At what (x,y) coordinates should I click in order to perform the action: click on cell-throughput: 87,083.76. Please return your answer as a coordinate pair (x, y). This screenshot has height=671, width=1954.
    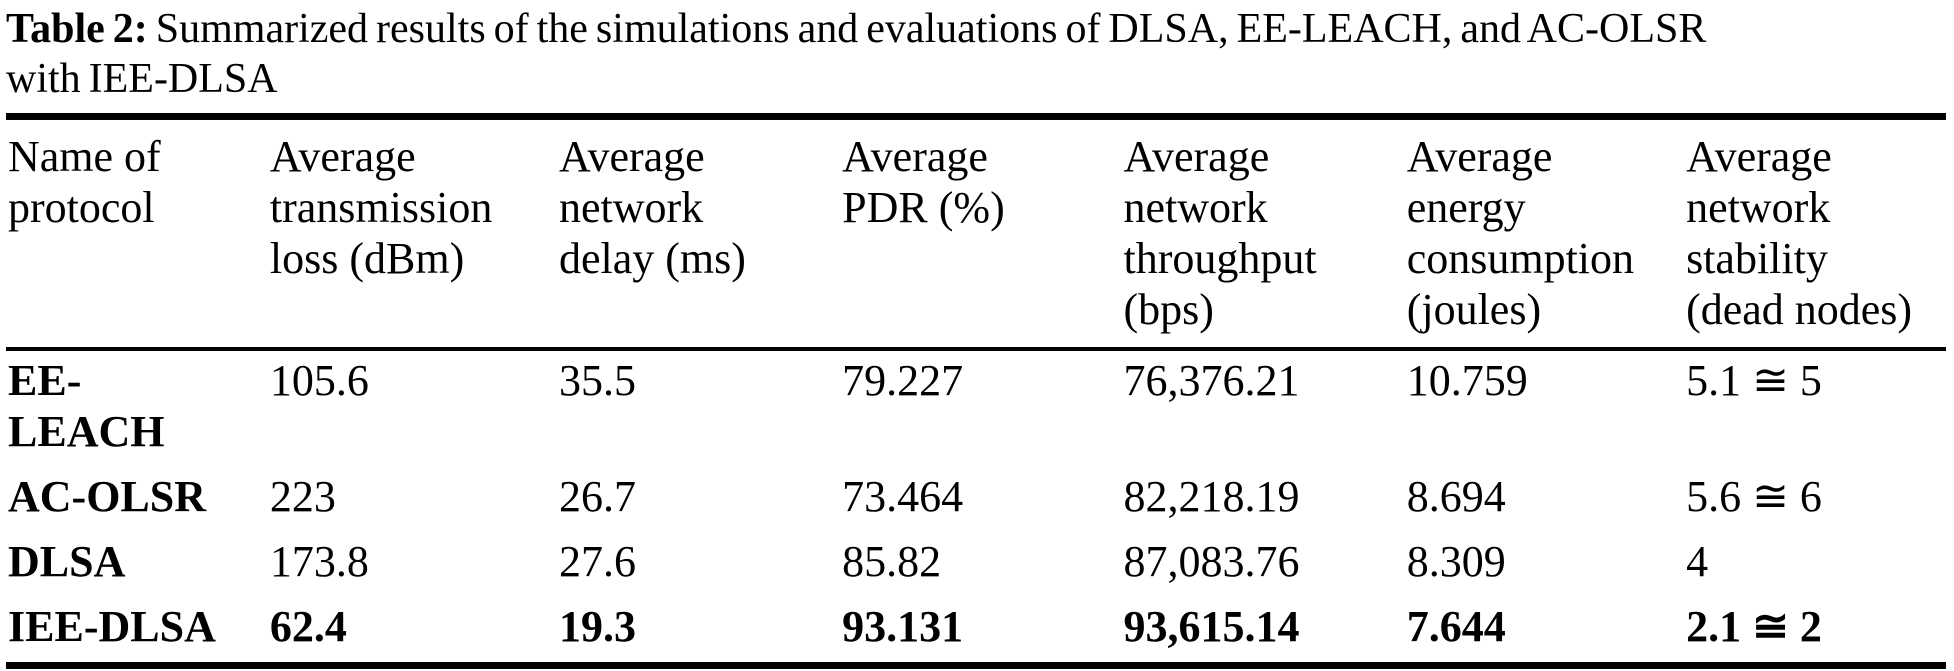
    Looking at the image, I should click on (1211, 561).